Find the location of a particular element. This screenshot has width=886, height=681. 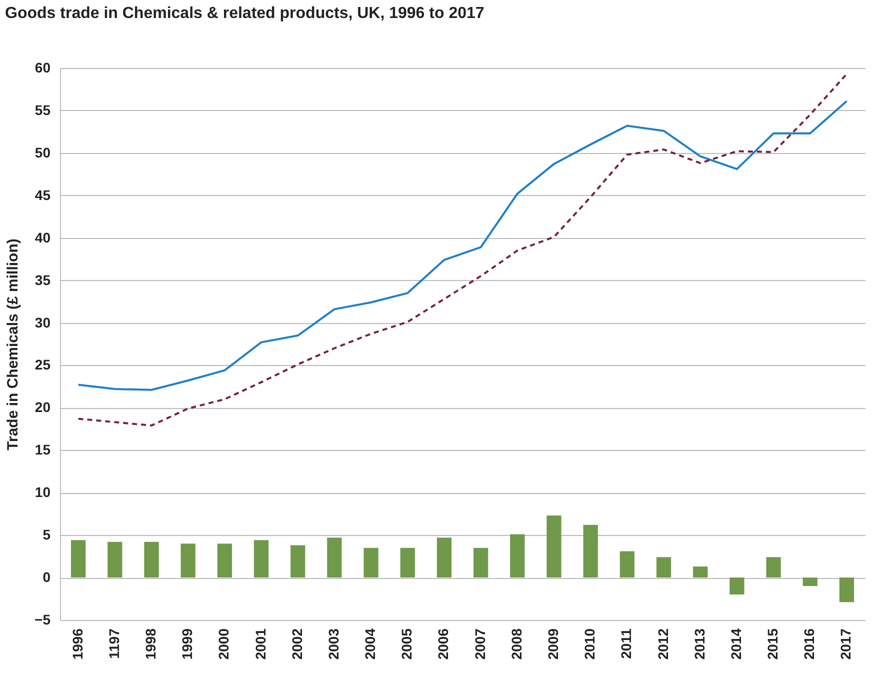

x-tick-label: 2005 is located at coordinates (406, 644).